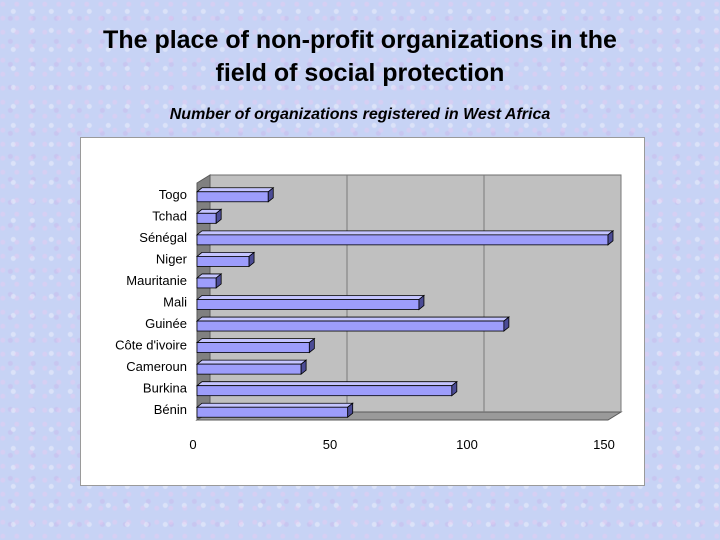 This screenshot has height=540, width=720. Describe the element at coordinates (156, 366) in the screenshot. I see `category-label: Cameroun` at that location.